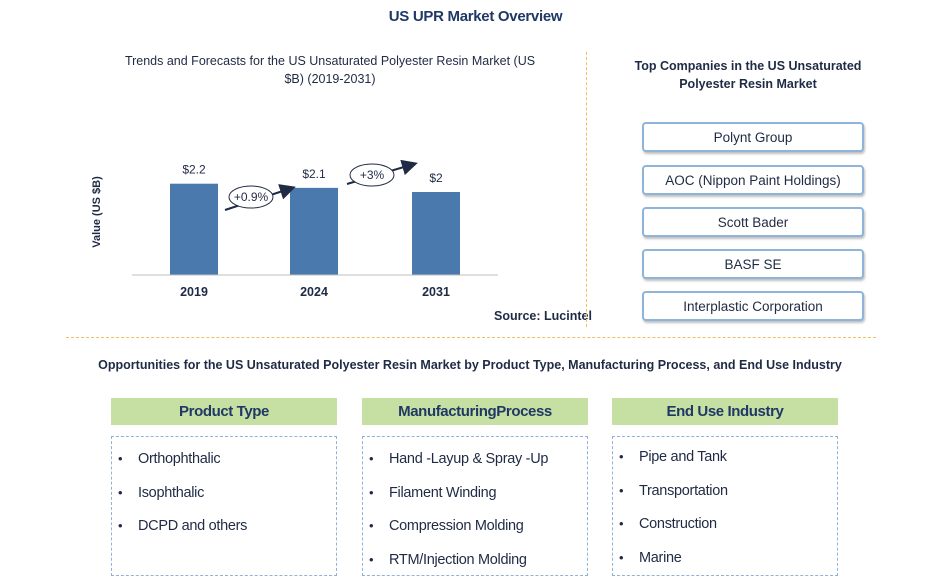 Image resolution: width=951 pixels, height=585 pixels. I want to click on list-item: •Filament Winding, so click(475, 502).